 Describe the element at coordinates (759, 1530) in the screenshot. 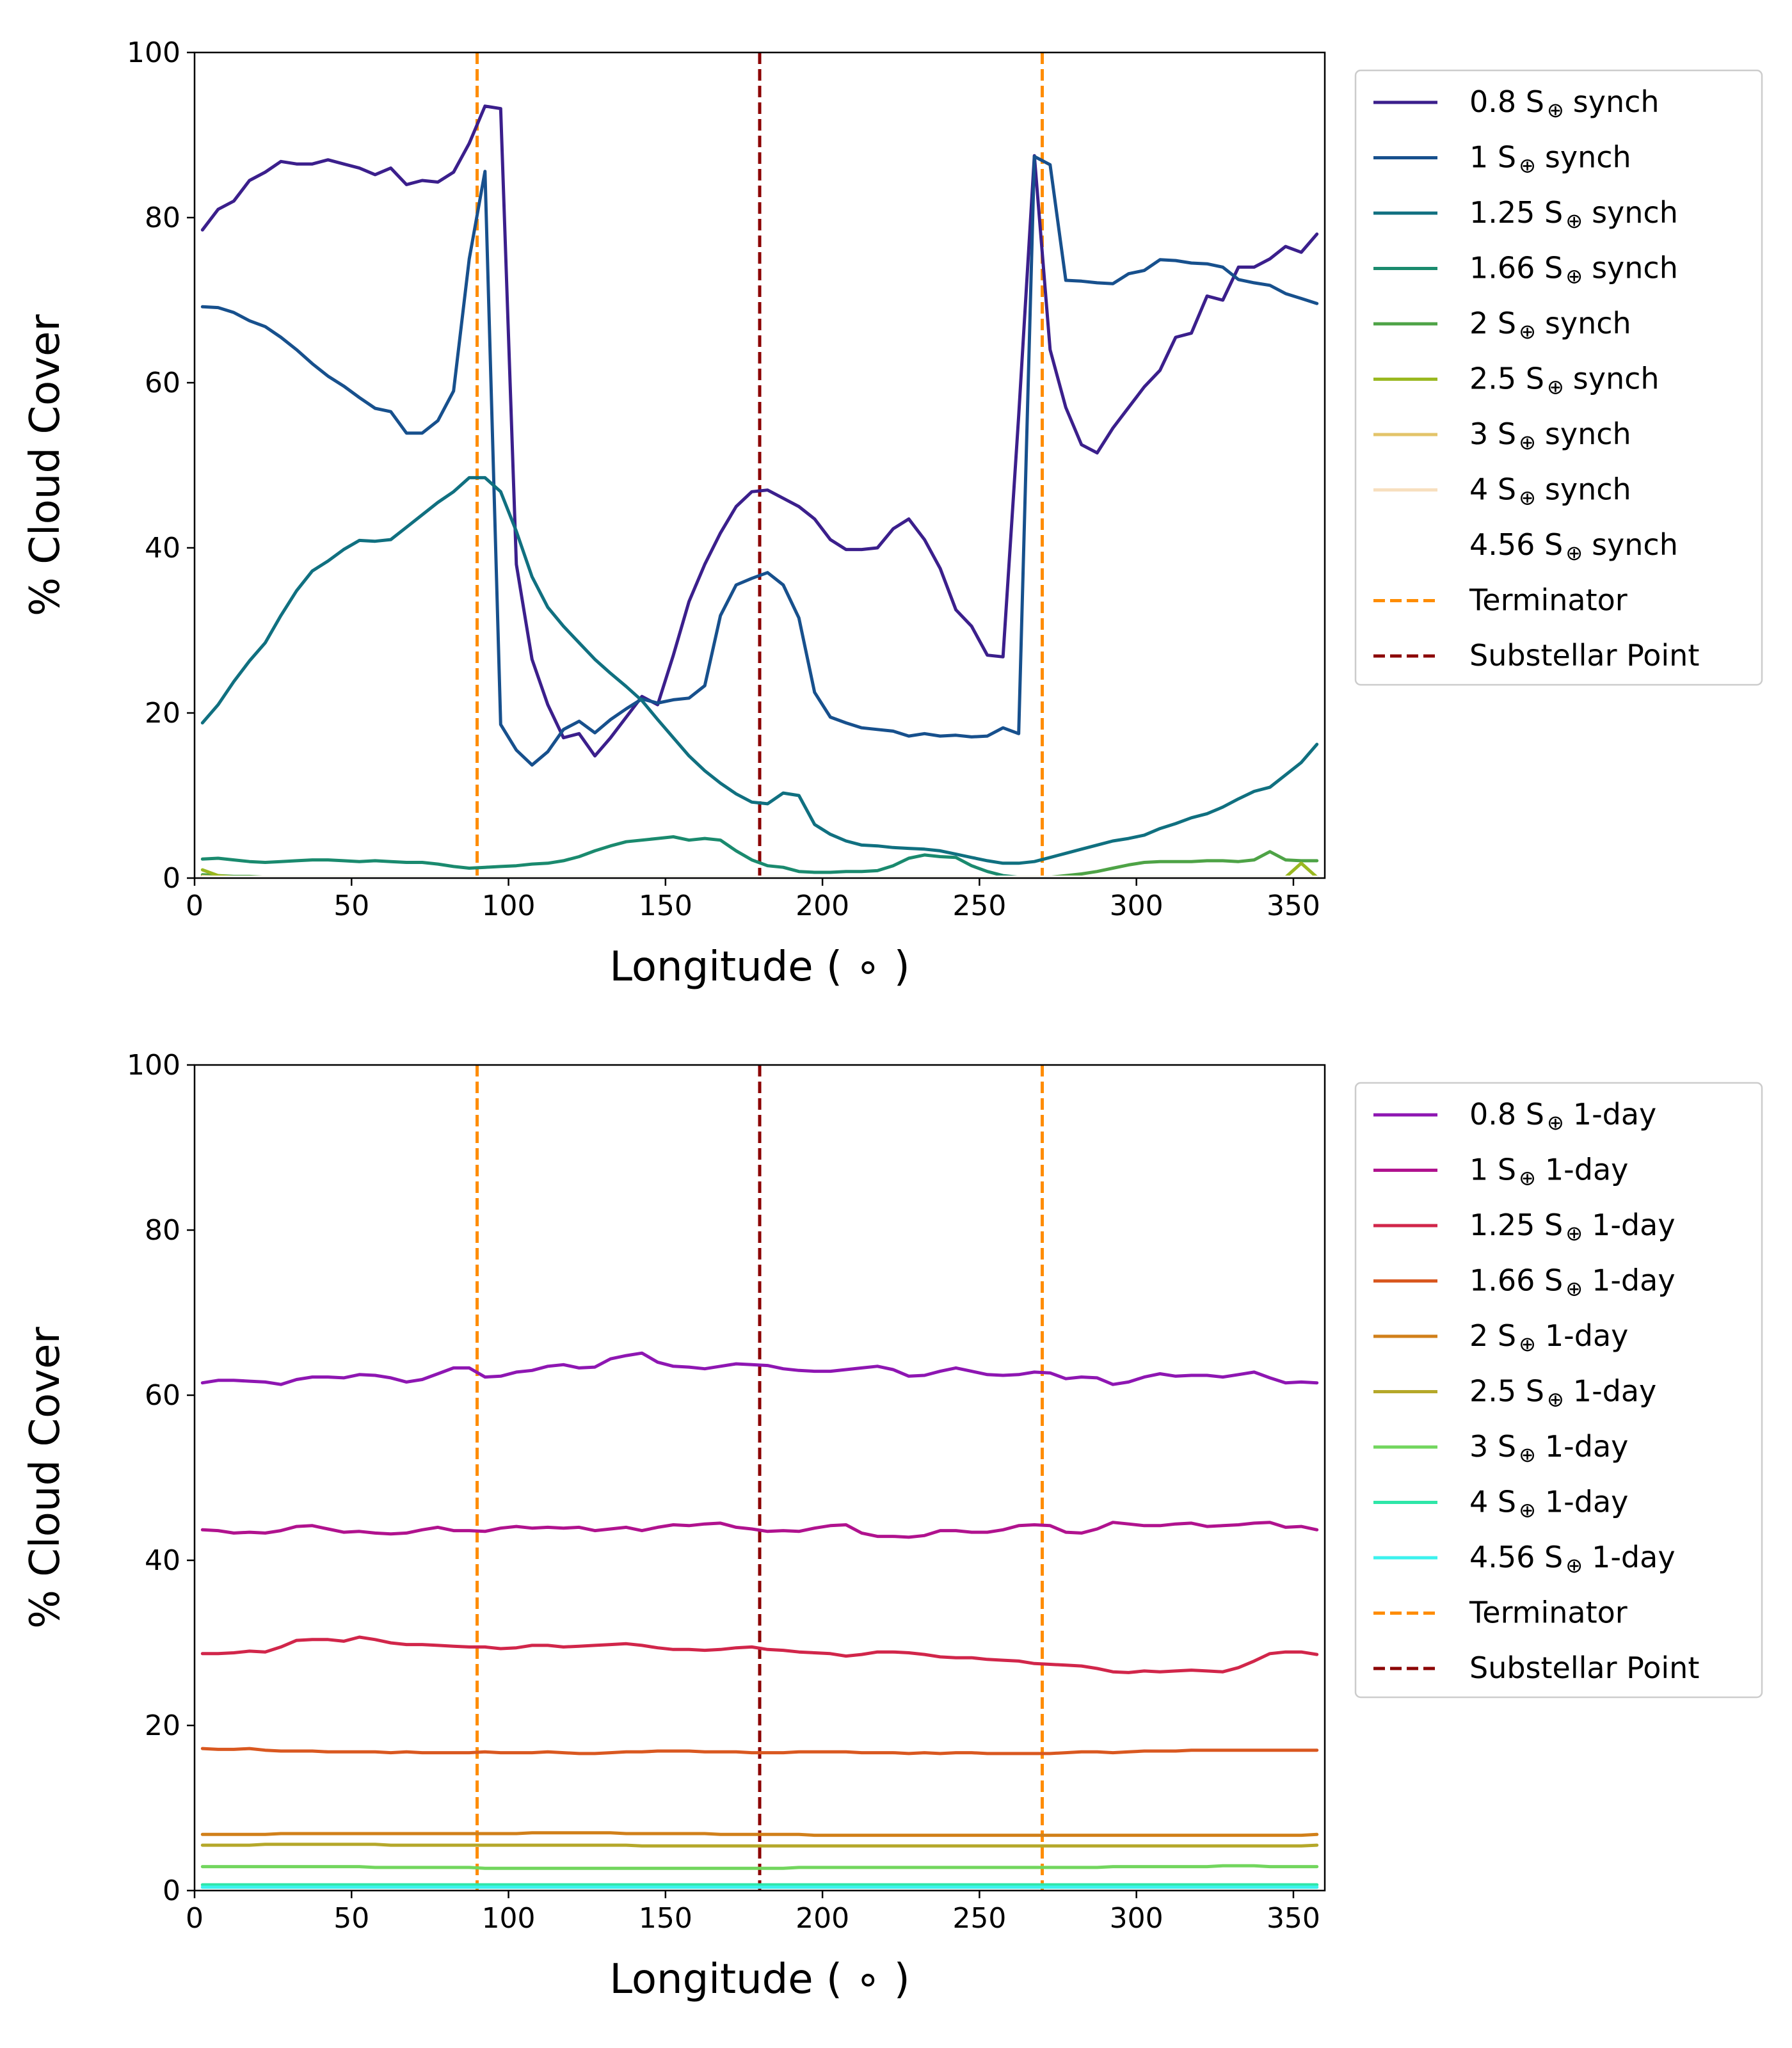

I see `series-line-1-1-day` at that location.